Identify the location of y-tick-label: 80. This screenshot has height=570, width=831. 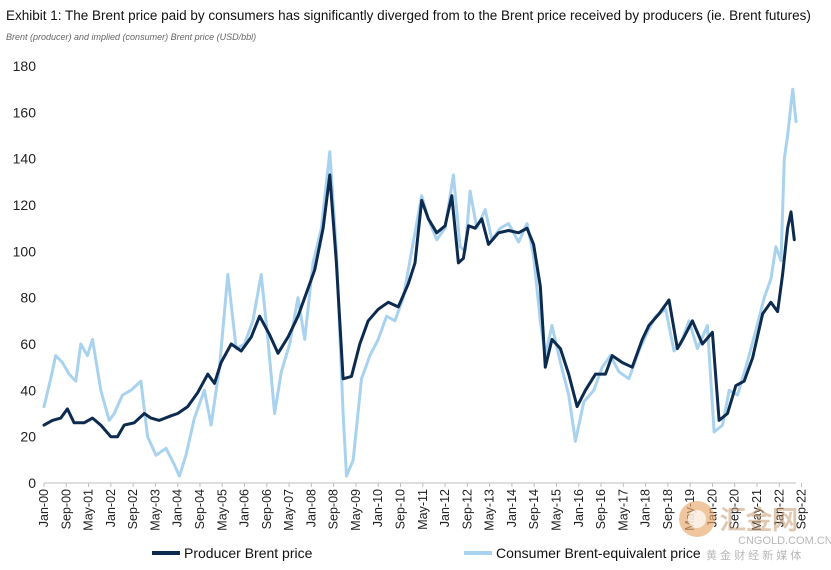
(28, 298).